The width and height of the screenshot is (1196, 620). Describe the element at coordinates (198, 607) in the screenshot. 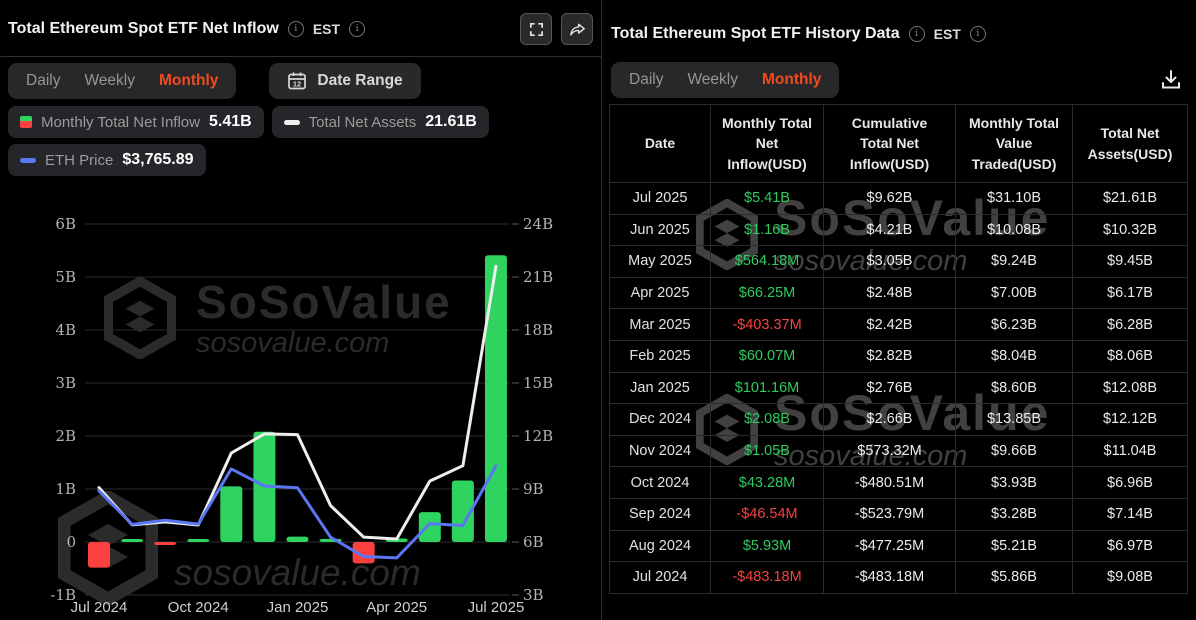

I see `x-axis-label: Oct 2024` at that location.